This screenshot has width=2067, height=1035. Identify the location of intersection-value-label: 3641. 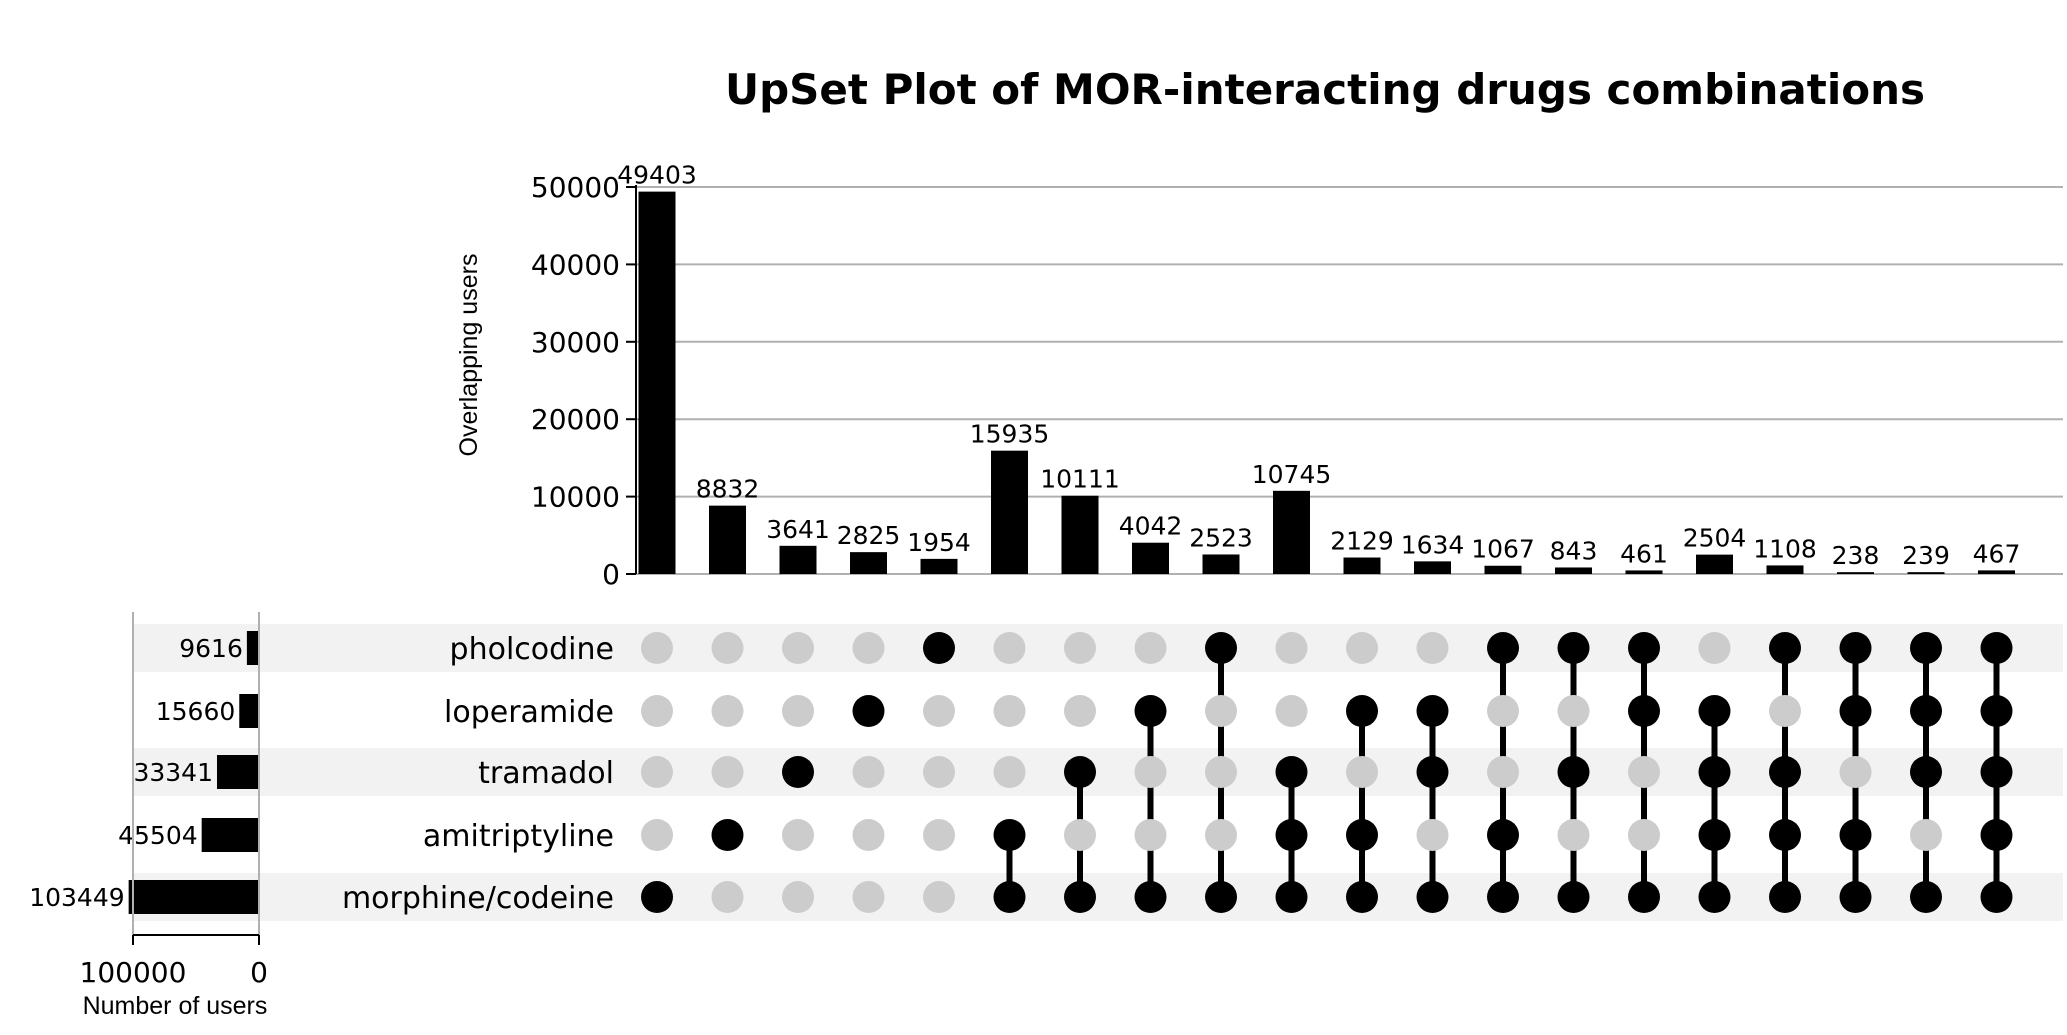
(798, 529).